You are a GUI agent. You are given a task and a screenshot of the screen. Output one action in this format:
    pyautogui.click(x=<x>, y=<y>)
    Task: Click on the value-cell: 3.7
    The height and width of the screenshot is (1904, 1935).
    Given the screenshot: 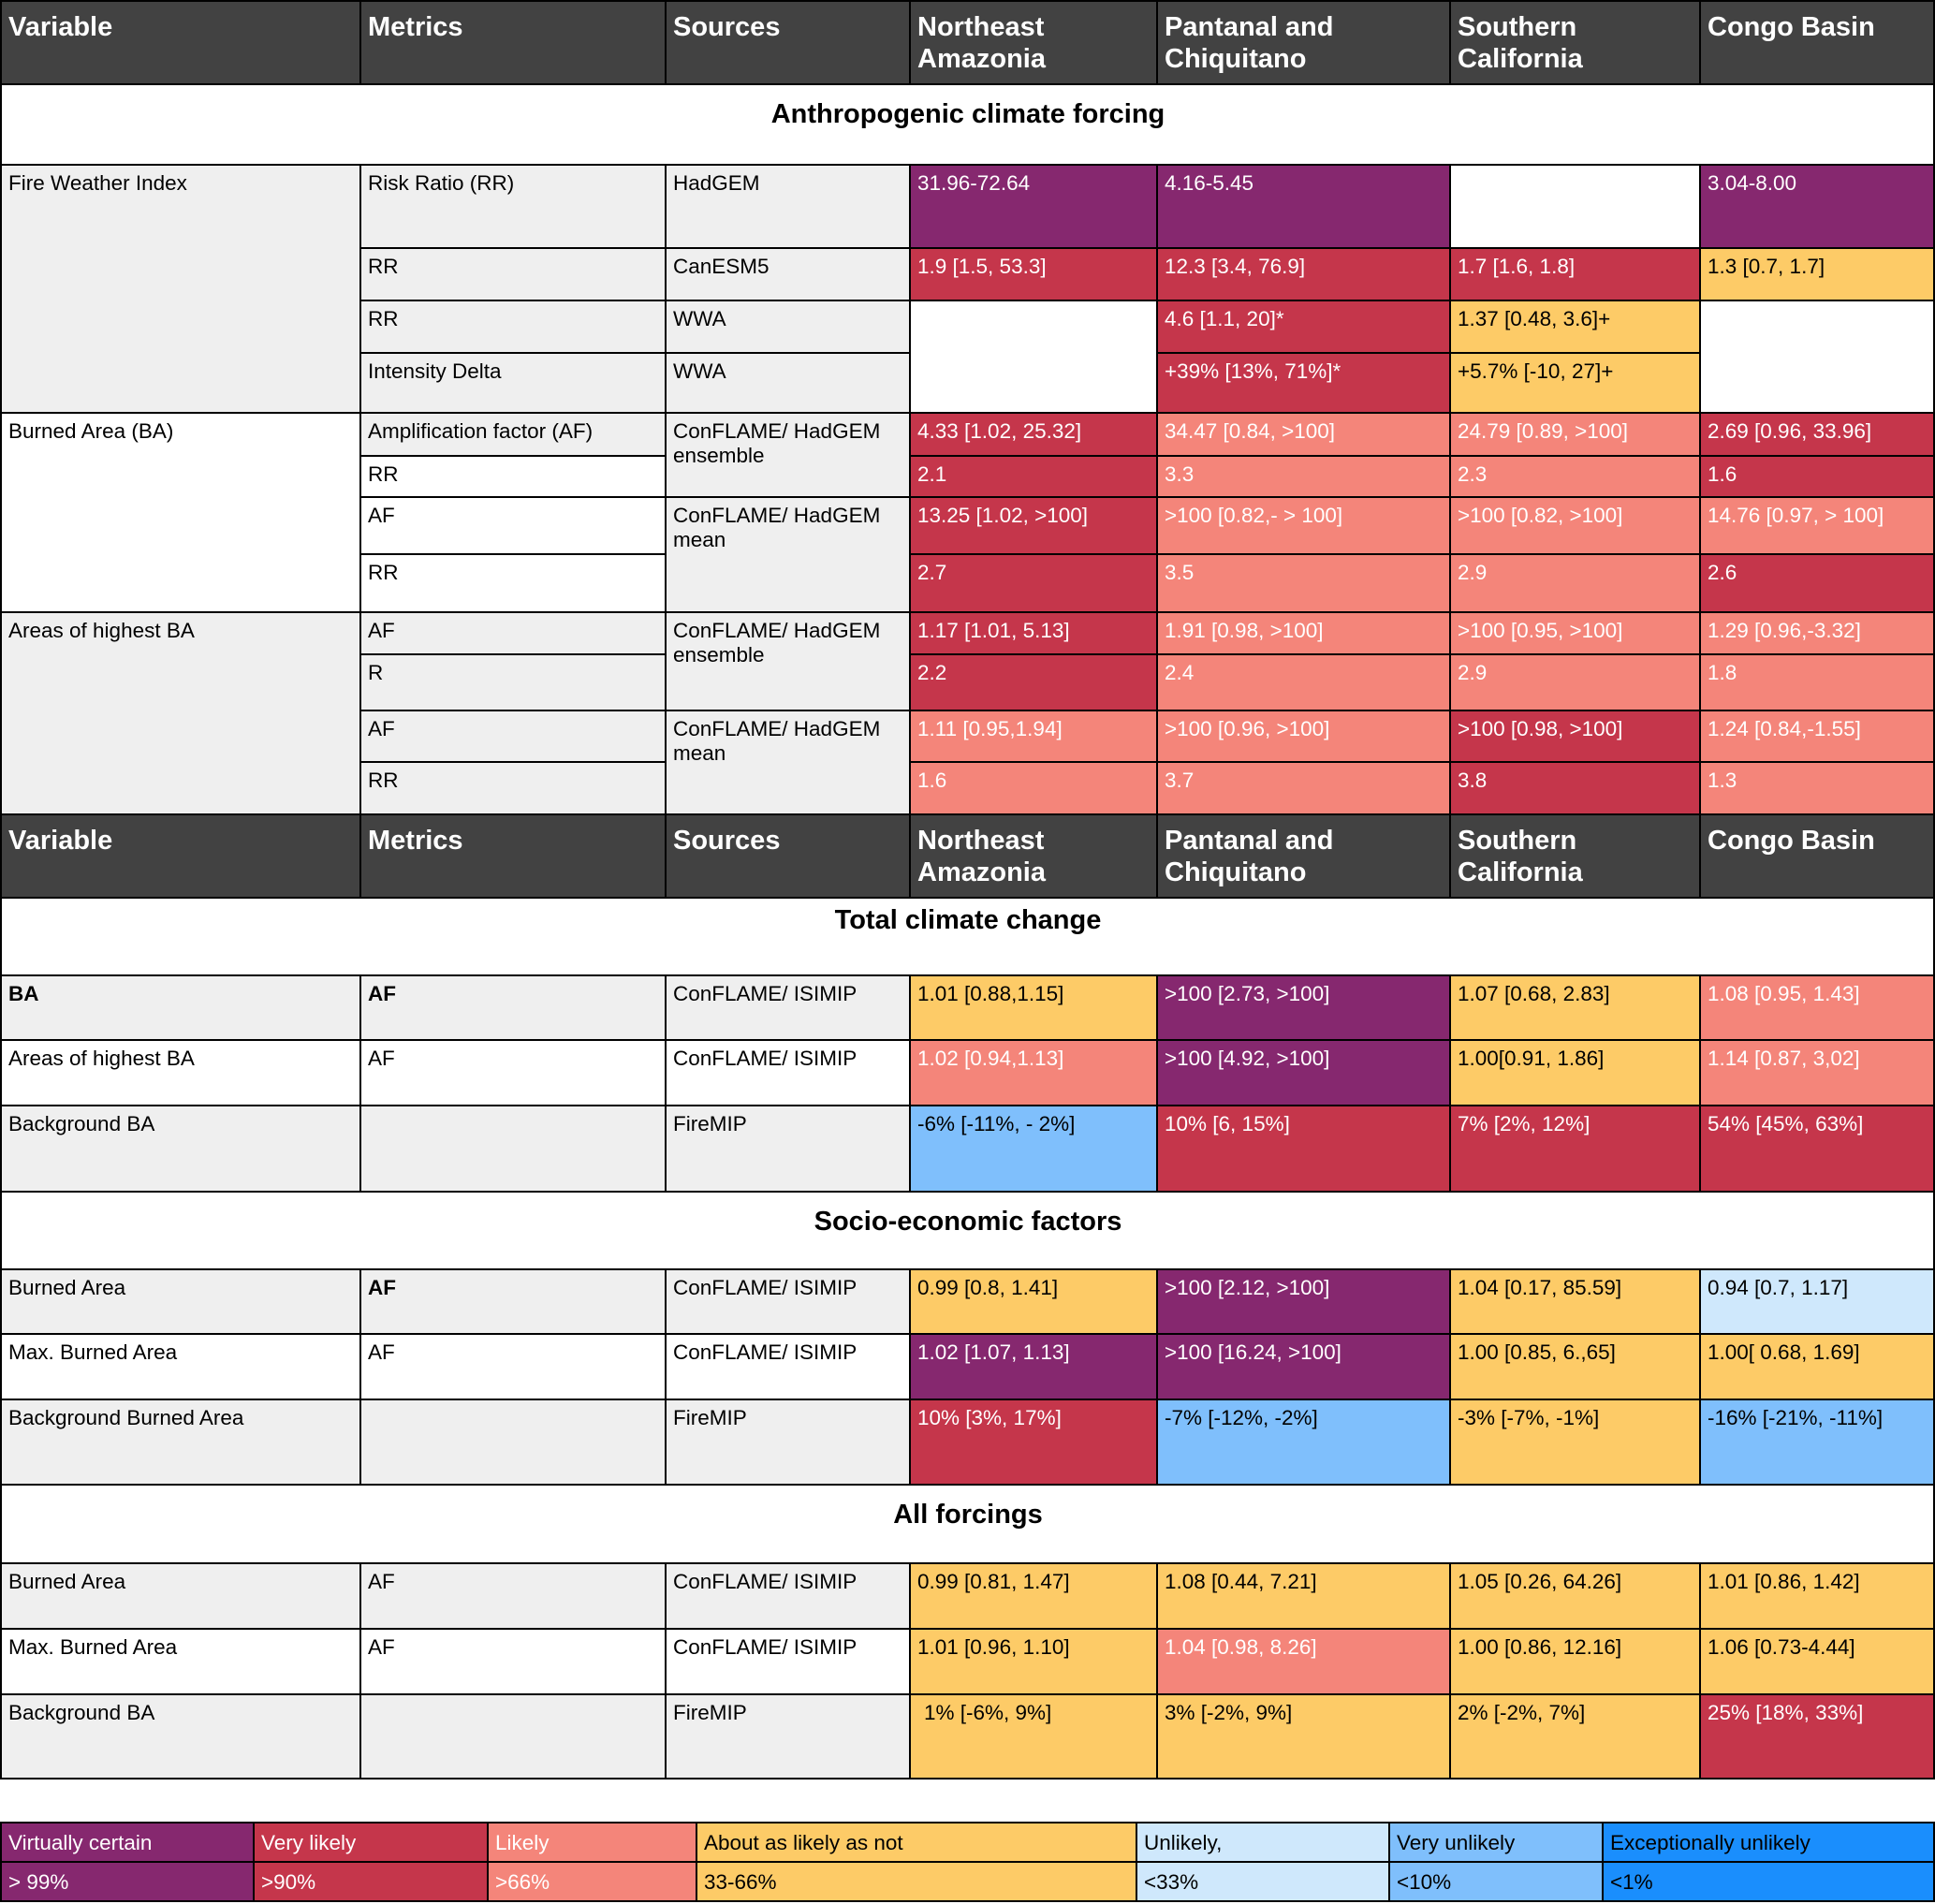 What is the action you would take?
    pyautogui.click(x=1303, y=788)
    